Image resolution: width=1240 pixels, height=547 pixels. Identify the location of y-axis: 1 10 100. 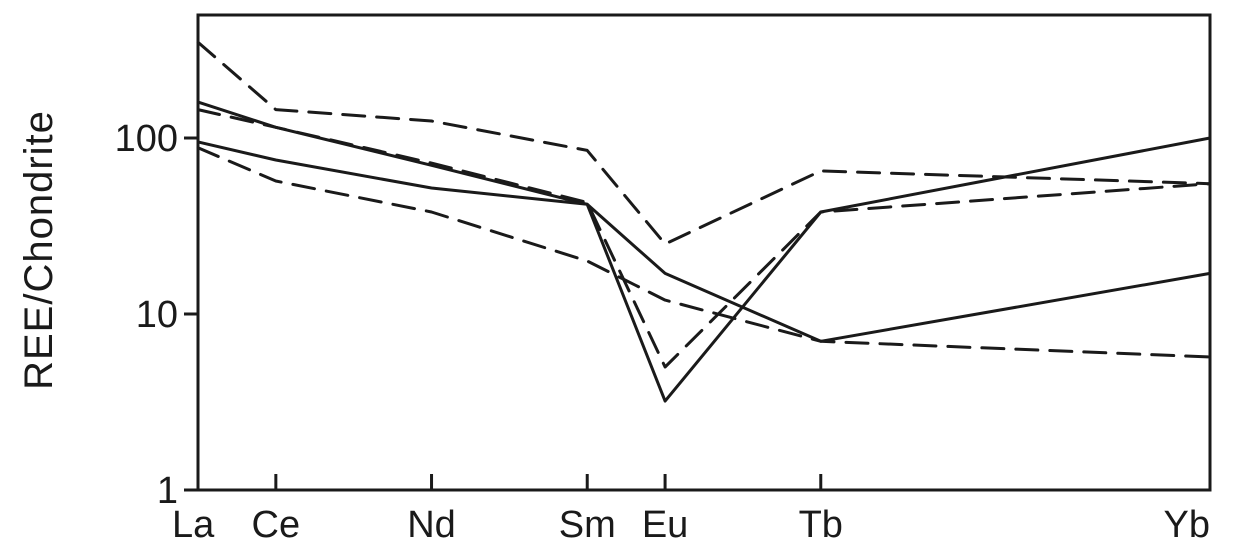
(156, 315).